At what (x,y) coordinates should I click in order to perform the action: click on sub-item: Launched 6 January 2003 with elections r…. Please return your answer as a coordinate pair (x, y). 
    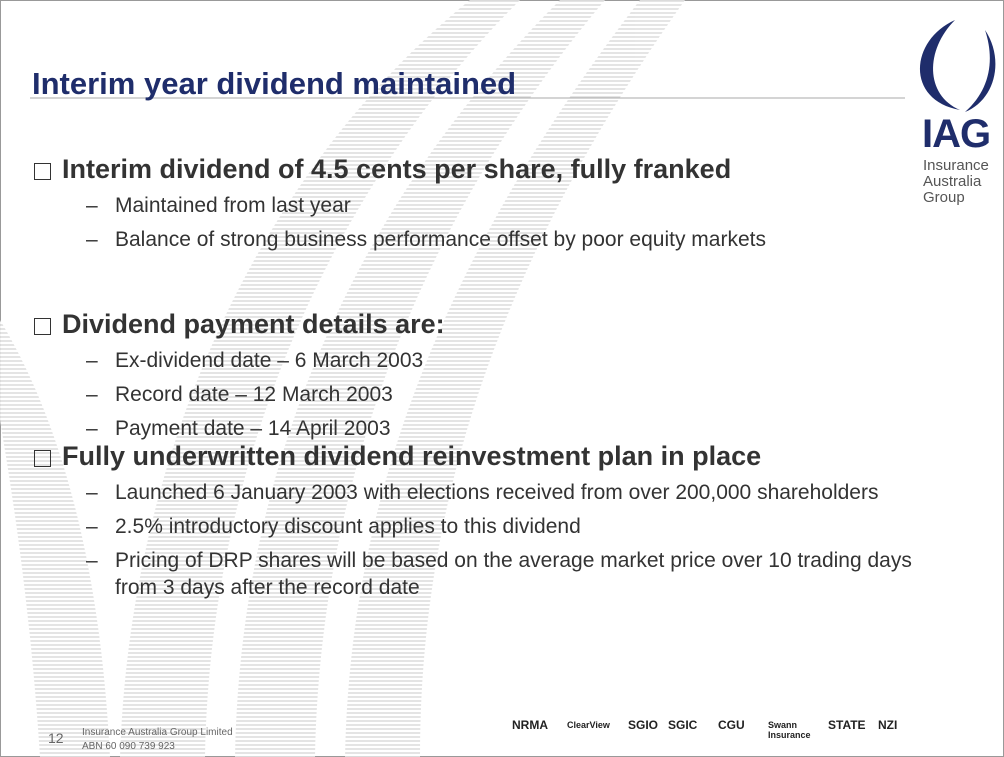
    Looking at the image, I should click on (500, 492).